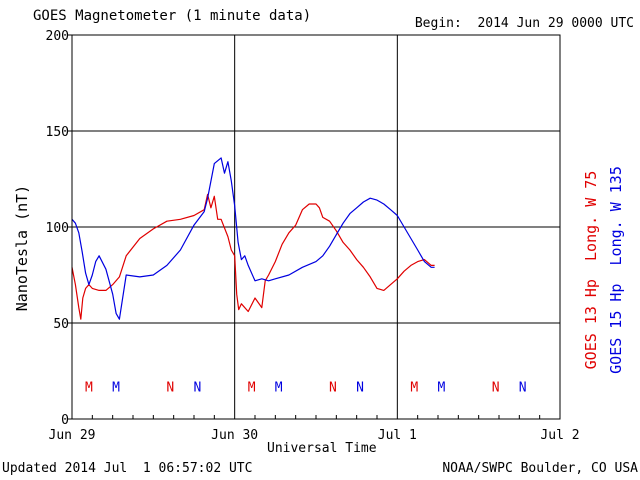 The height and width of the screenshot is (480, 640). I want to click on updated-timestamp: Updated 2014 Jul 1 06:57:02 UTC, so click(127, 468).